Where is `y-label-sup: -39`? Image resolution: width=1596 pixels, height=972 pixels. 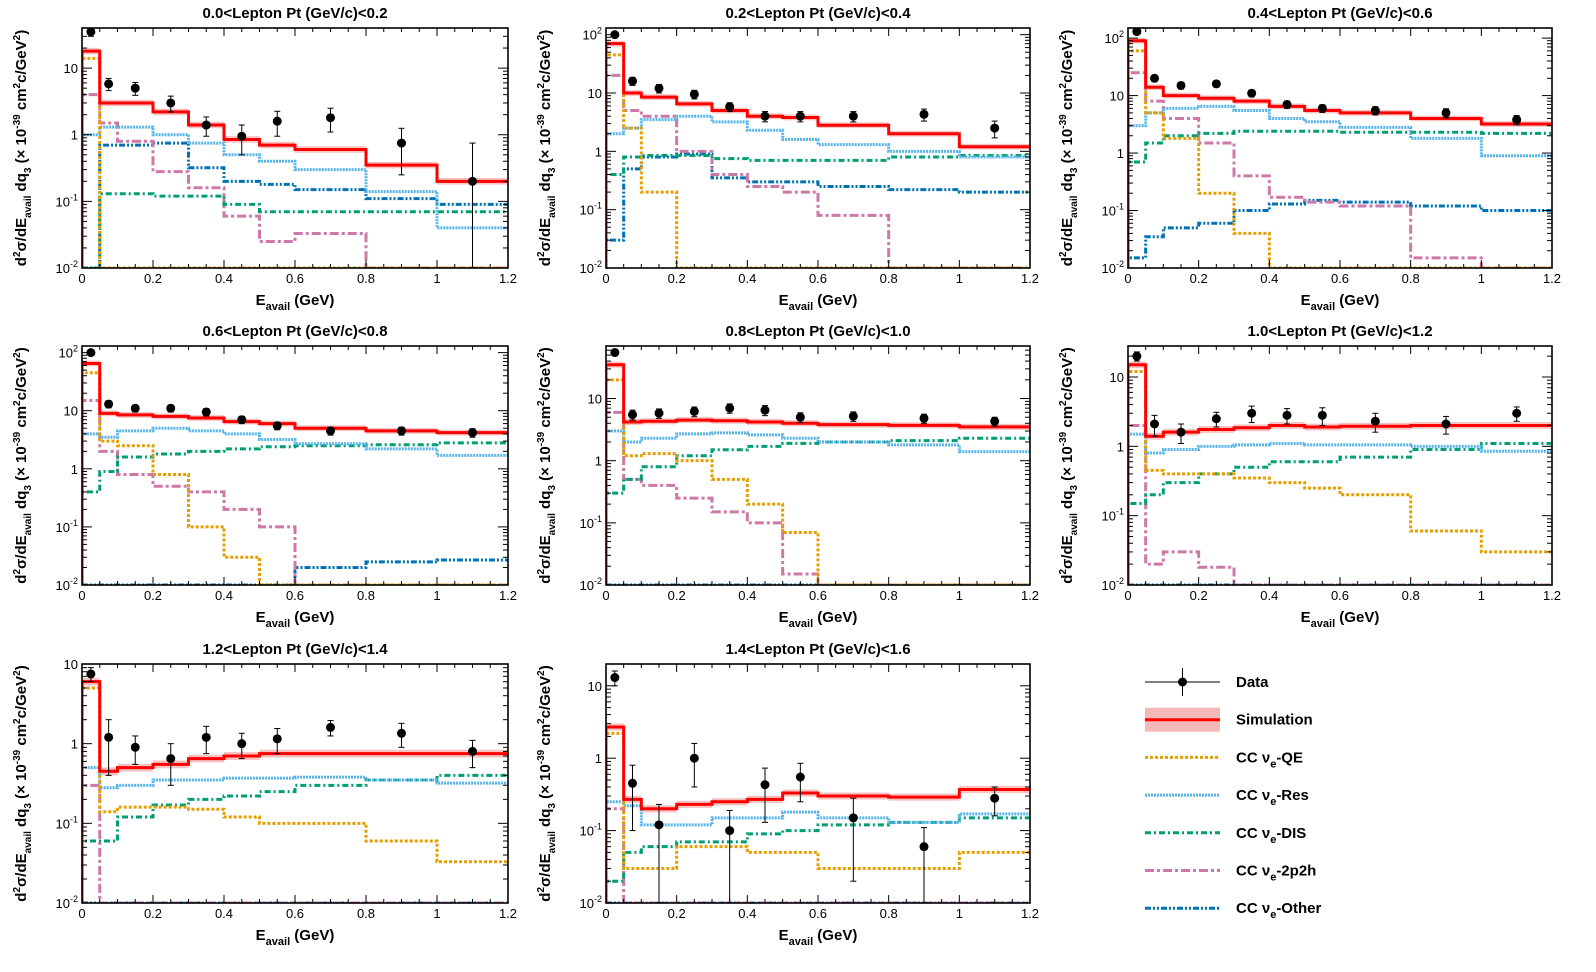 y-label-sup: -39 is located at coordinates (541, 756).